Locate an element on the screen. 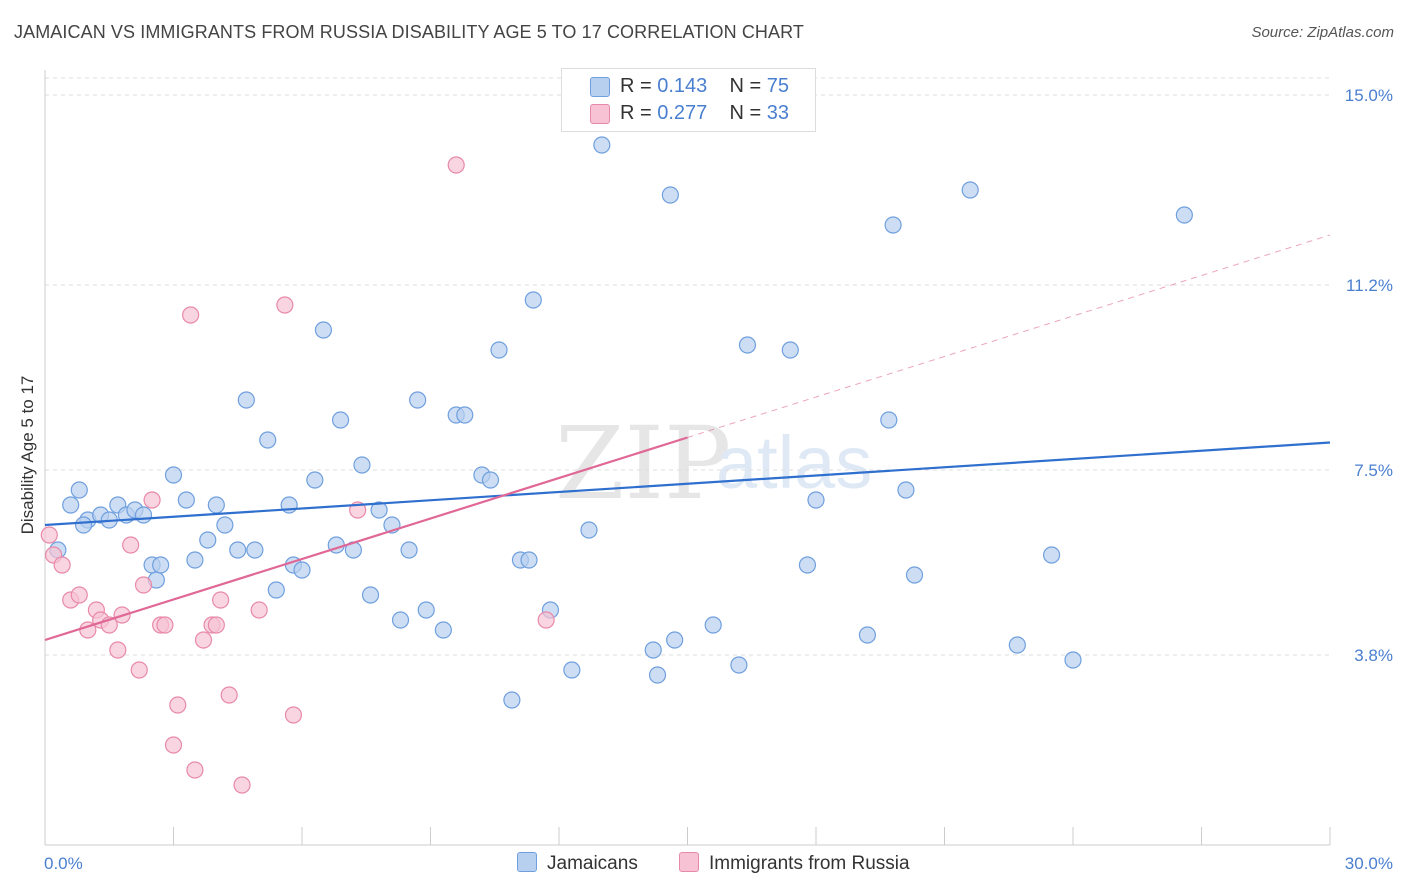 The height and width of the screenshot is (892, 1406). trend-line-jamaicans is located at coordinates (687, 484).